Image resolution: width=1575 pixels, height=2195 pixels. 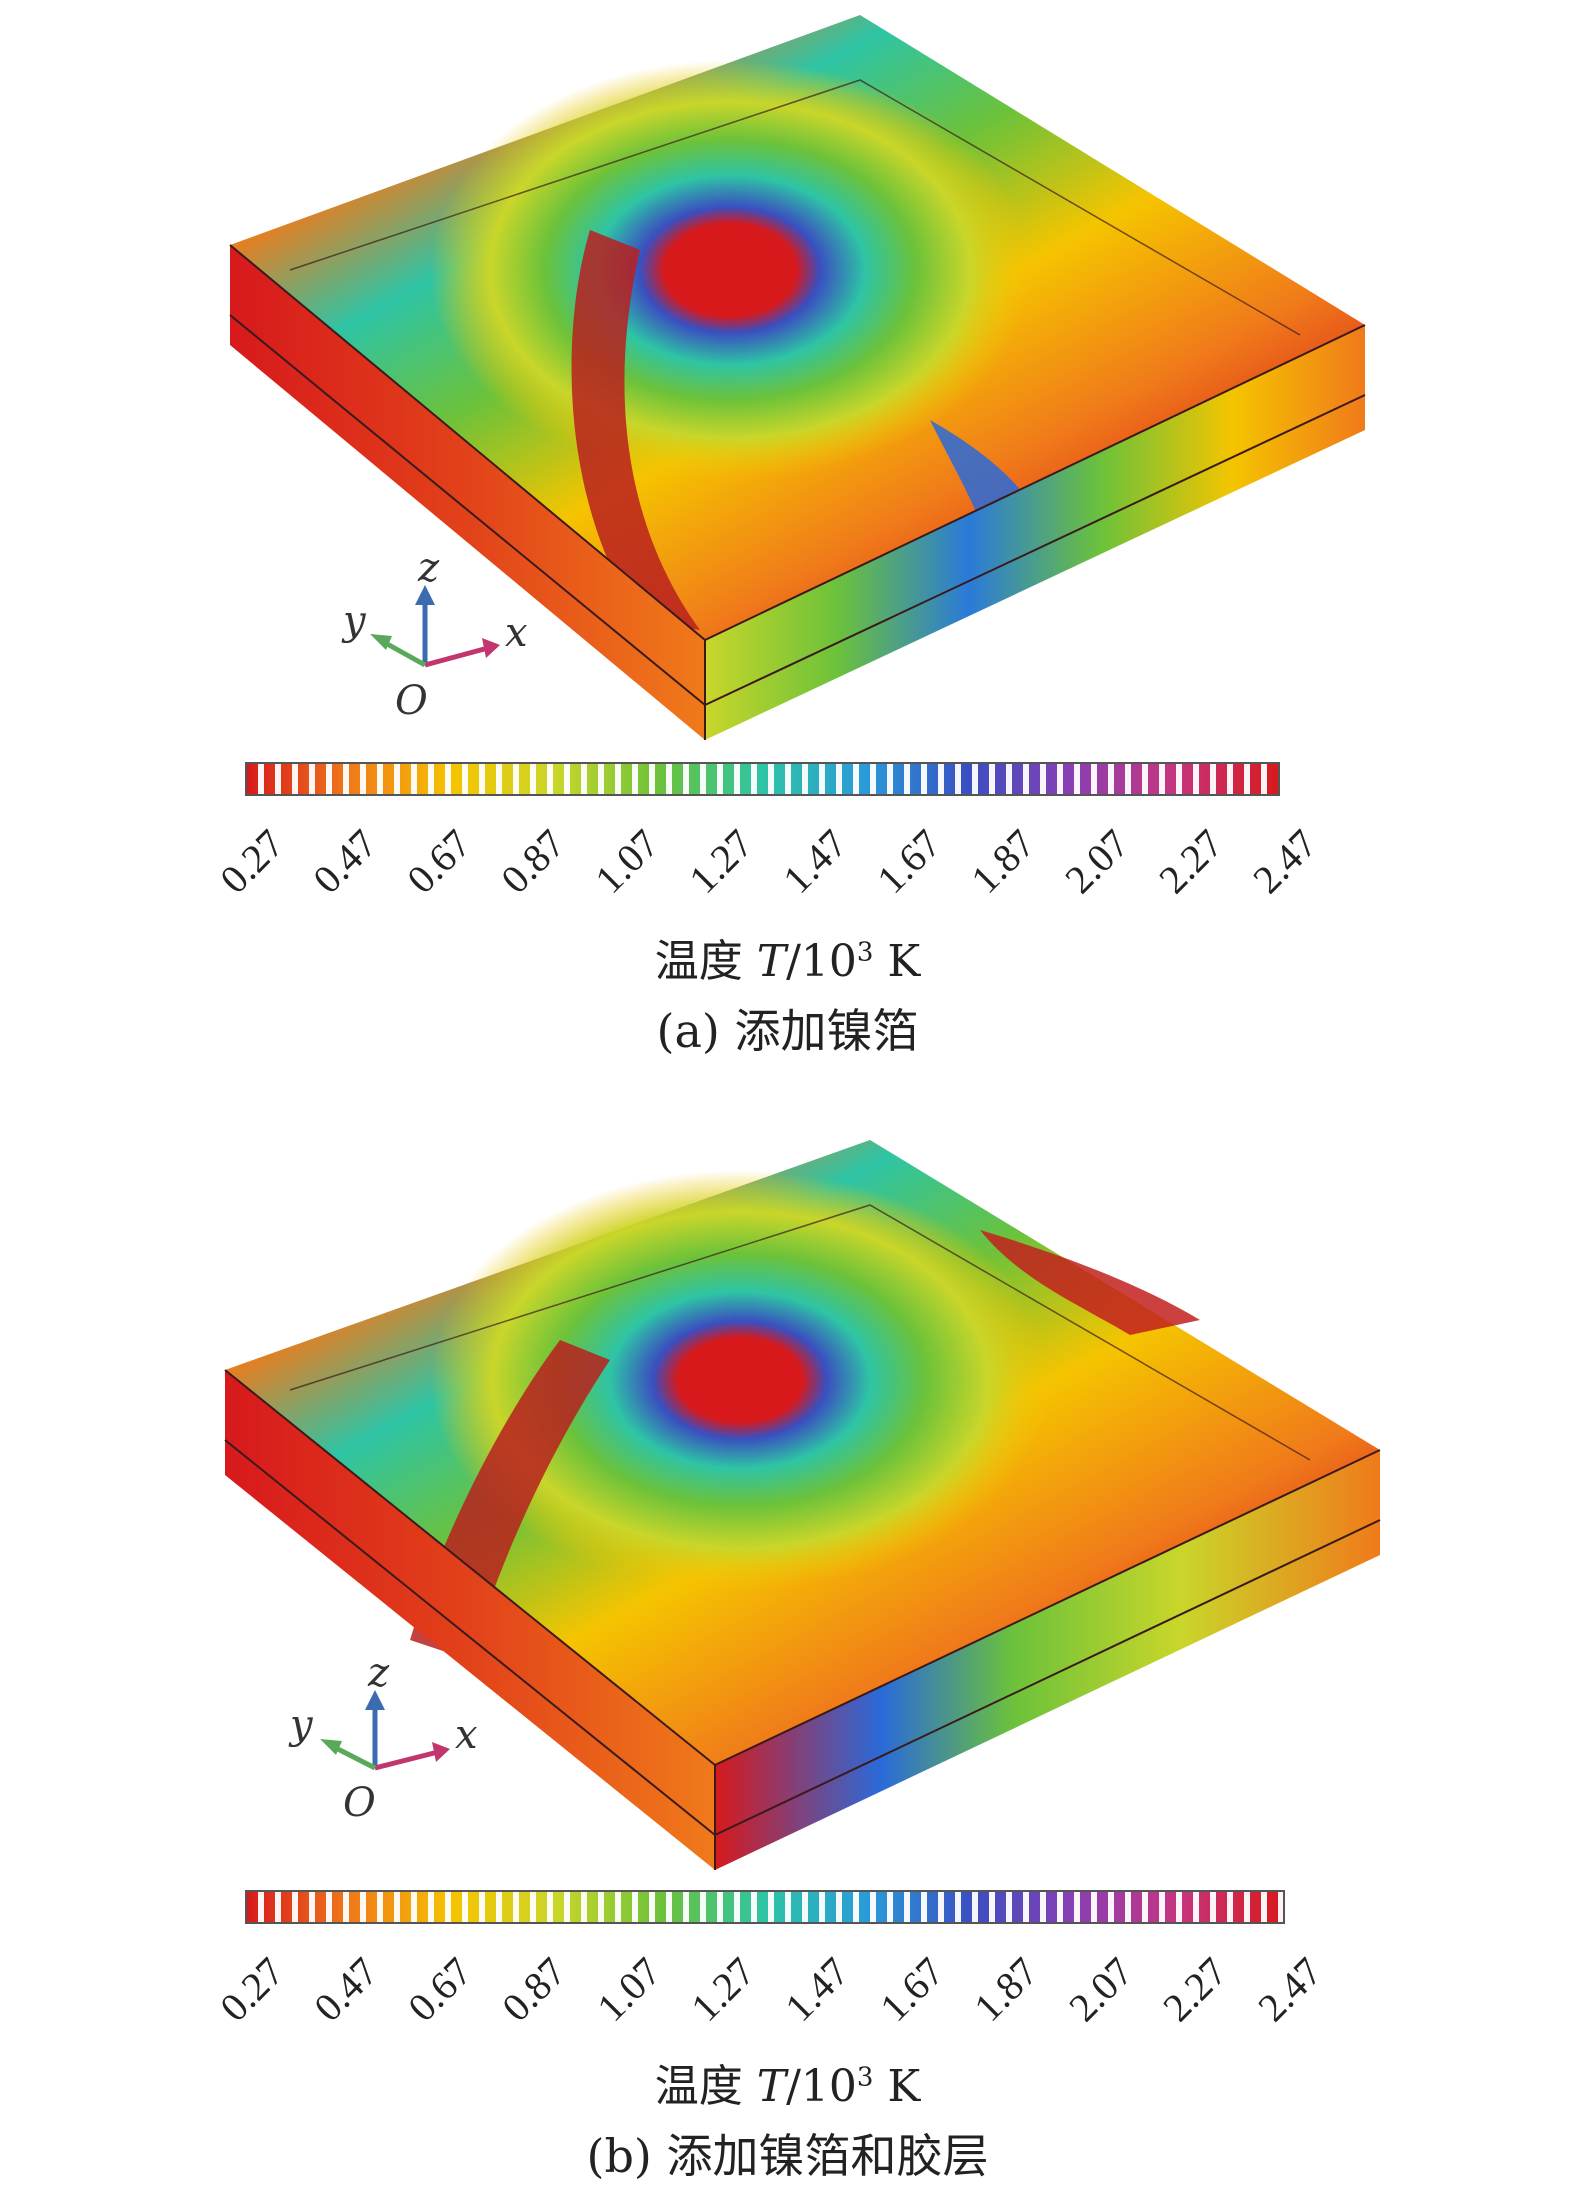 I want to click on heat-swirl, so click(x=740, y=1380).